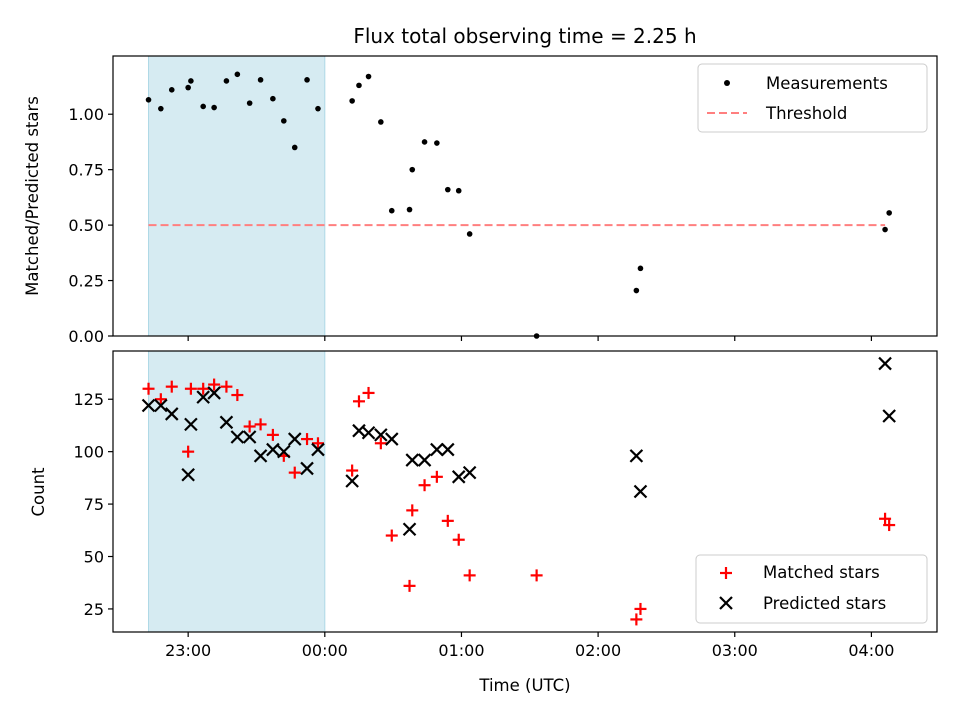 The image size is (960, 720). Describe the element at coordinates (727, 83) in the screenshot. I see `legend-measurements-marker` at that location.